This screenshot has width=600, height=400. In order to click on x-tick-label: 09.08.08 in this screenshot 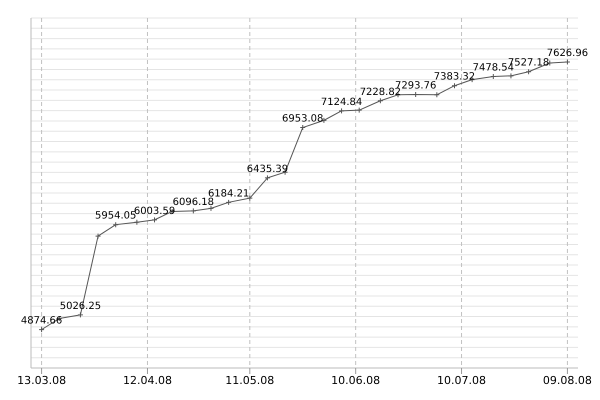, I will do `click(567, 380)`.